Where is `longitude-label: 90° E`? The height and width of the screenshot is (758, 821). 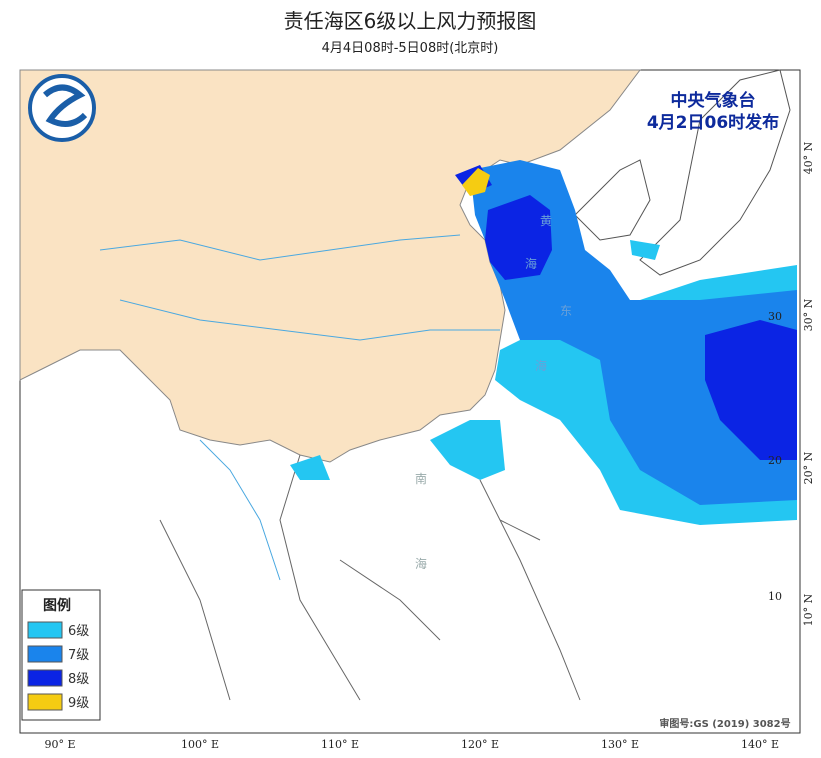 longitude-label: 90° E is located at coordinates (59, 744).